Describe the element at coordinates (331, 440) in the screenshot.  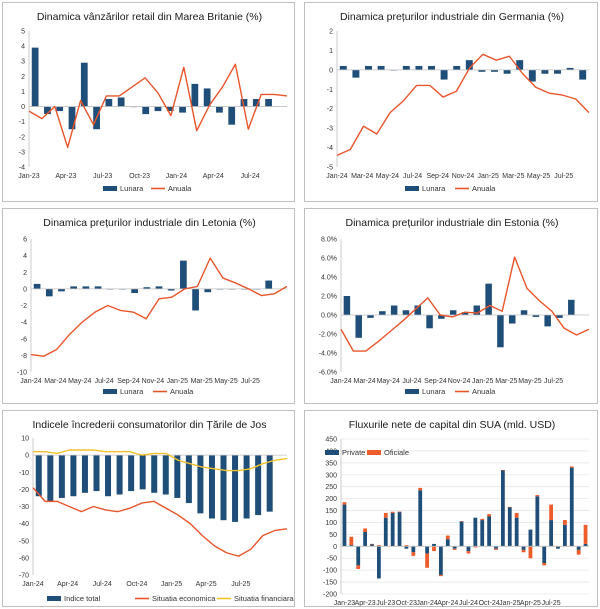
I see `y-tick-label: 450` at that location.